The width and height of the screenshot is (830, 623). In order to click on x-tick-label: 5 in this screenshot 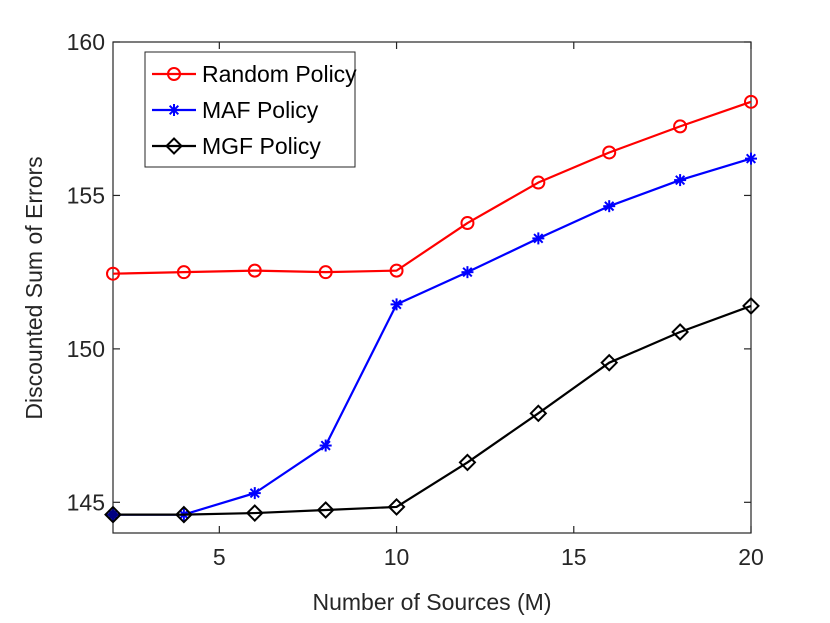, I will do `click(219, 557)`.